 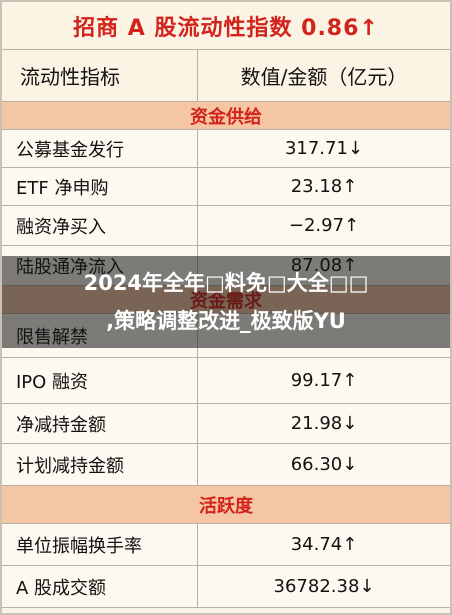 I want to click on metric-value: 36782.38↓, so click(x=324, y=586).